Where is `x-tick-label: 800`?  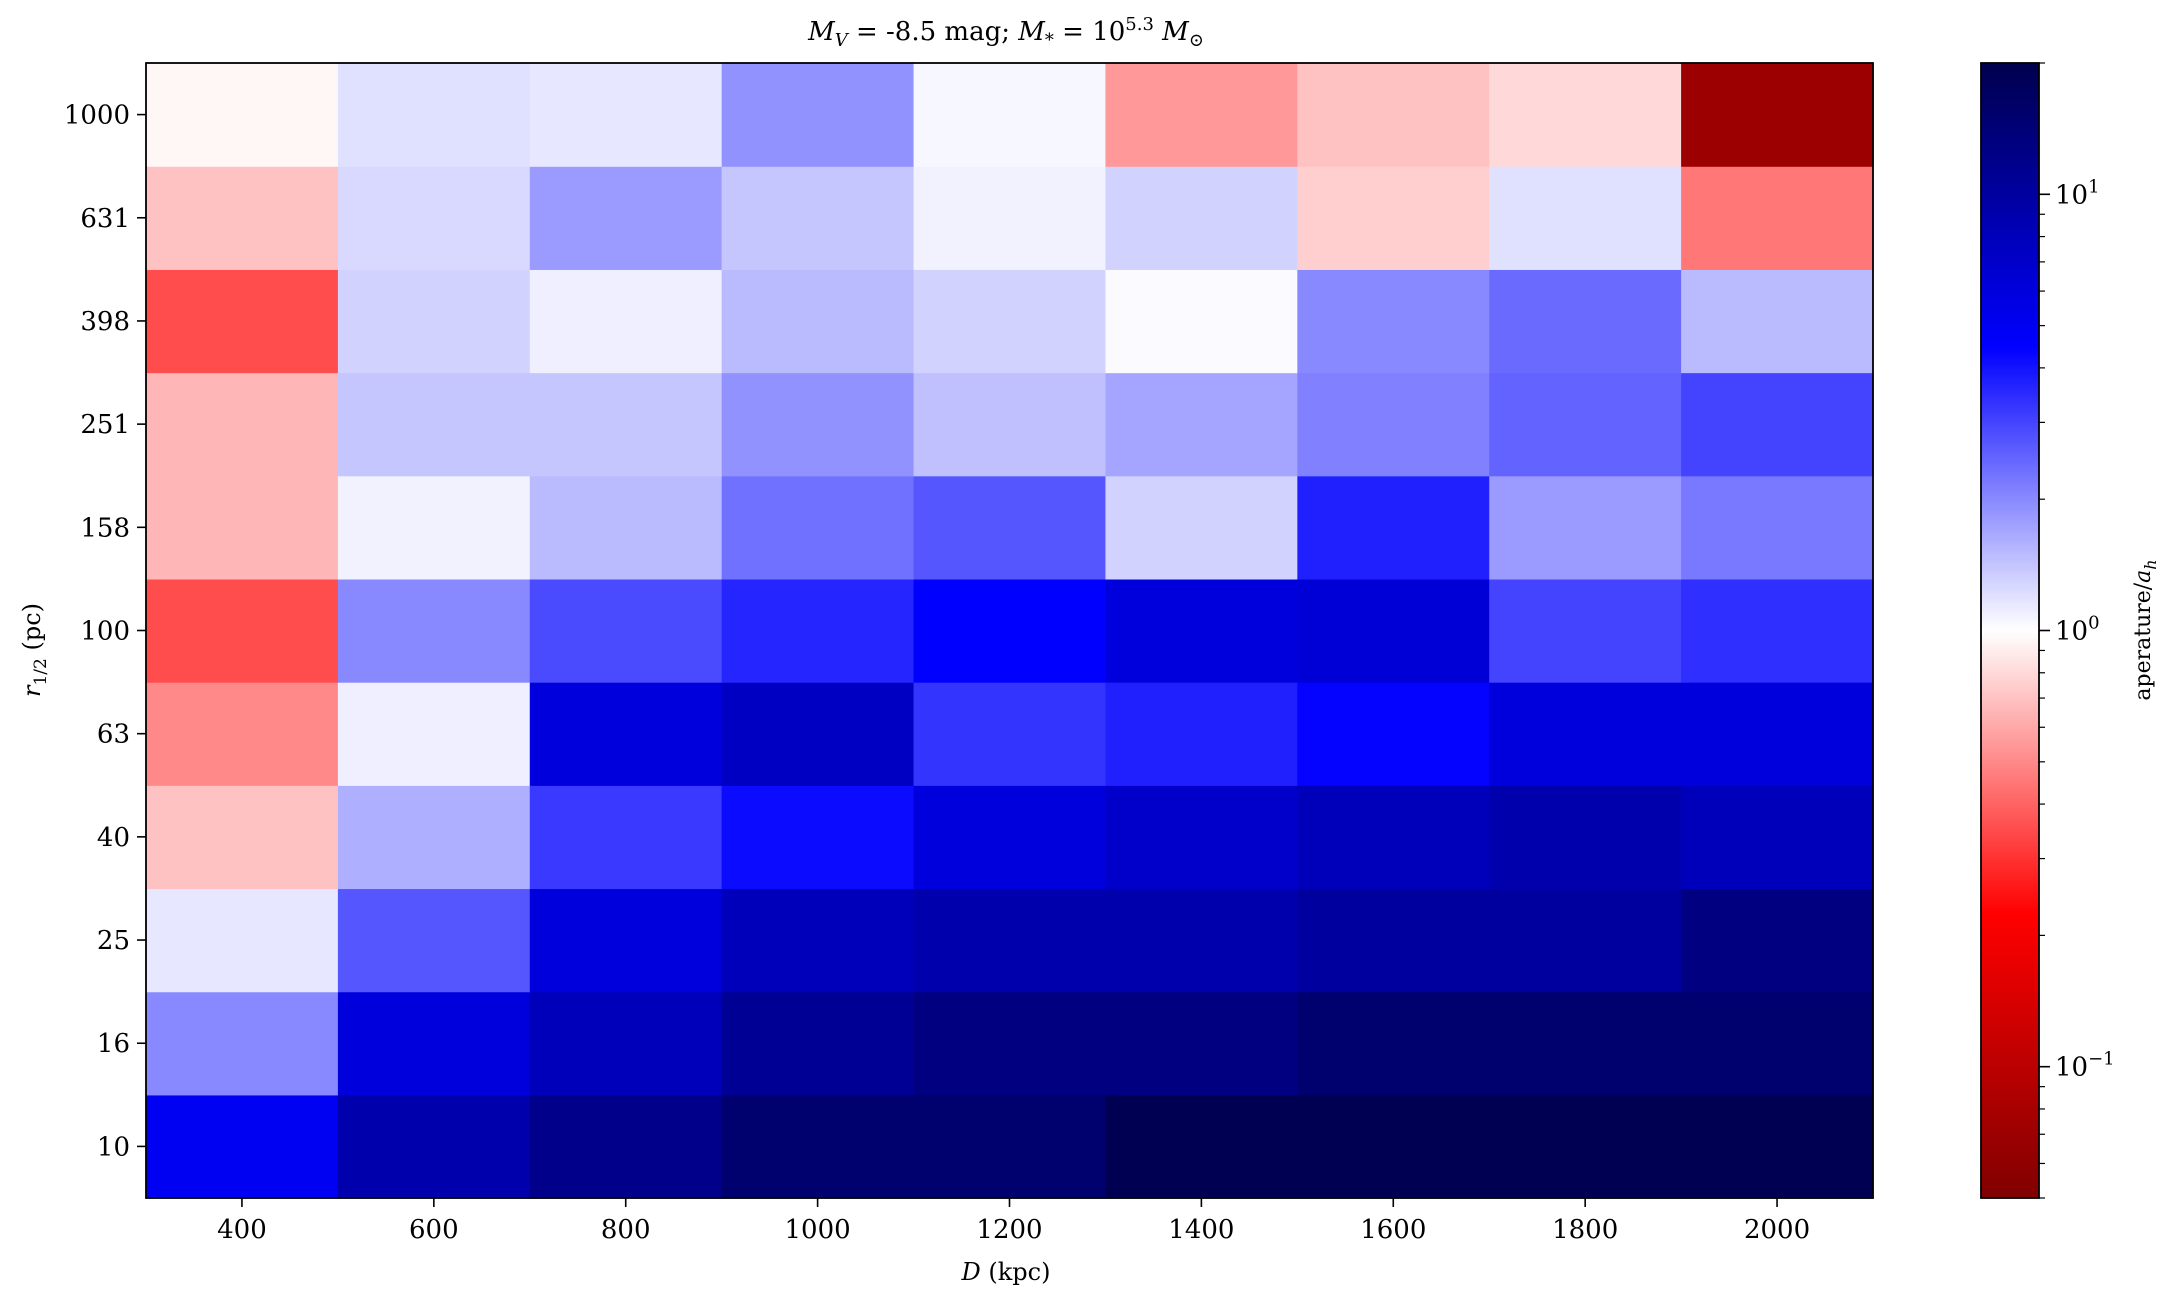 x-tick-label: 800 is located at coordinates (626, 1230).